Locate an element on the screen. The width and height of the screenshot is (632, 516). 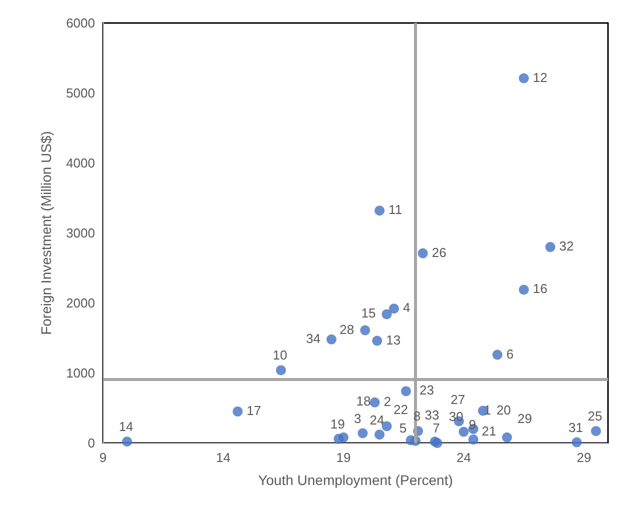
annotation: 3 is located at coordinates (358, 418).